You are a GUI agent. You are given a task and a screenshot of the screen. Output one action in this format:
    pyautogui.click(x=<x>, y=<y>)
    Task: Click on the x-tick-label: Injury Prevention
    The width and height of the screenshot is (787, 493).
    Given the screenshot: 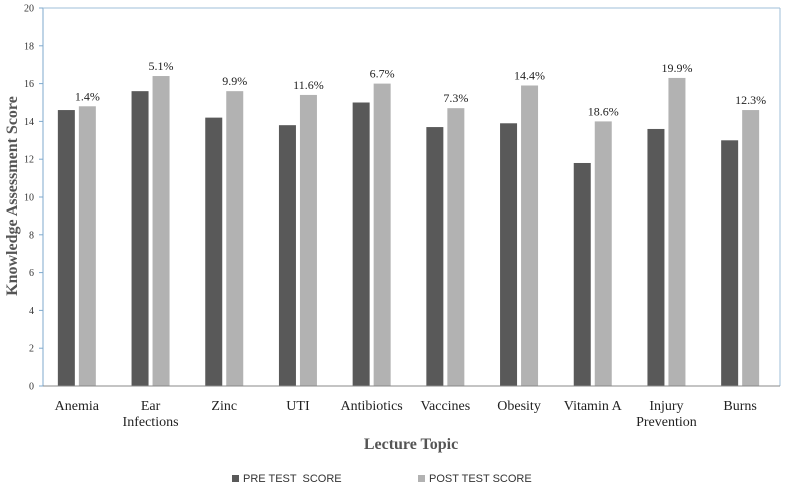 What is the action you would take?
    pyautogui.click(x=666, y=414)
    